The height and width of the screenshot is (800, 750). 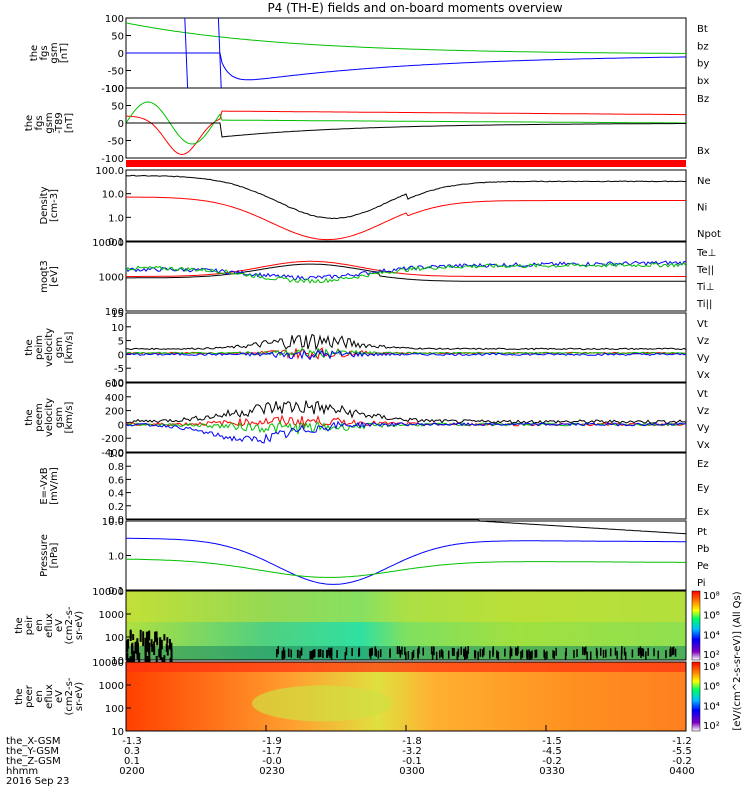 What do you see at coordinates (696, 696) in the screenshot?
I see `colorbar-p10` at bounding box center [696, 696].